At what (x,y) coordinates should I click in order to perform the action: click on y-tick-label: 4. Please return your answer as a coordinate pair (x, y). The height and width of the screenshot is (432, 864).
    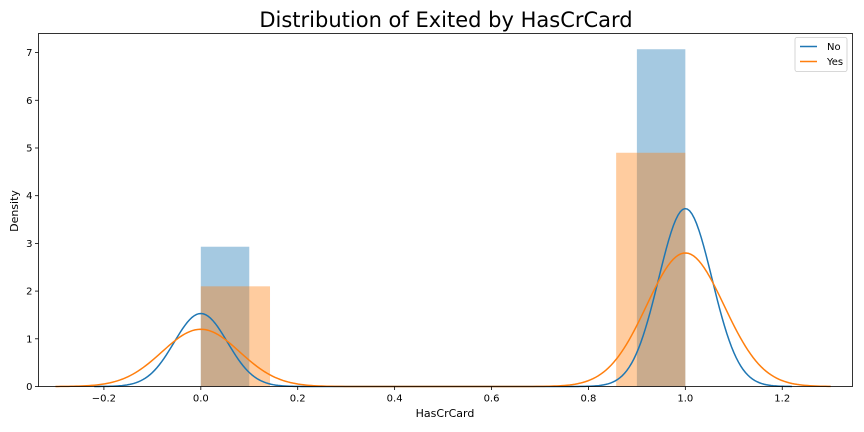
    Looking at the image, I should click on (29, 196).